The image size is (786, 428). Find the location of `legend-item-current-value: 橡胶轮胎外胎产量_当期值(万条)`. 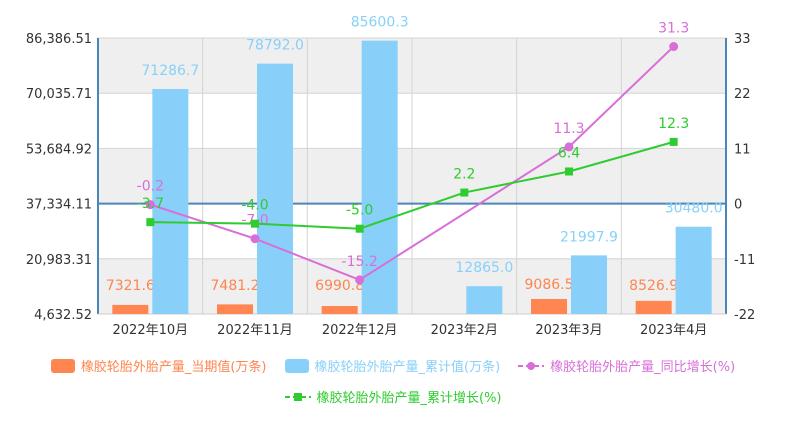

legend-item-current-value: 橡胶轮胎外胎产量_当期值(万条) is located at coordinates (158, 365).